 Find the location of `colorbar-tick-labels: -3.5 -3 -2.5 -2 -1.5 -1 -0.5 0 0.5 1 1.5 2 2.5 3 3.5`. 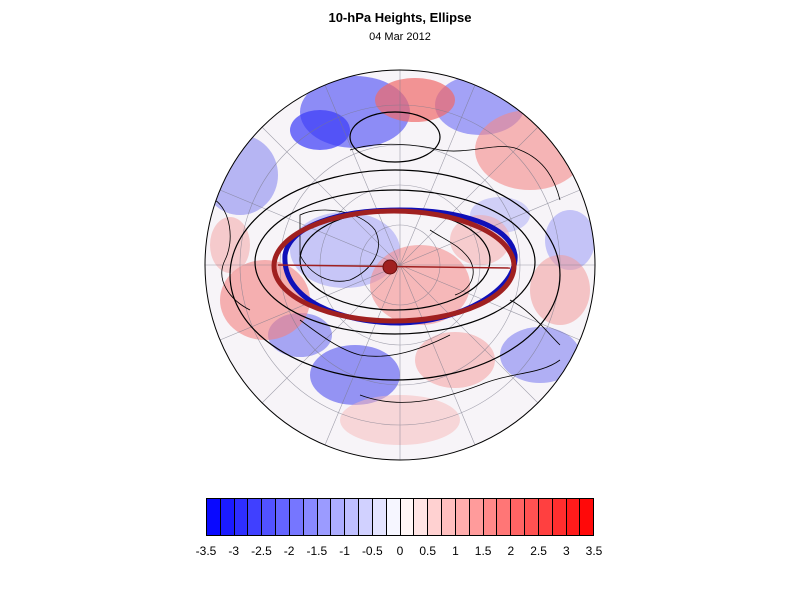

colorbar-tick-labels: -3.5 -3 -2.5 -2 -1.5 -1 -0.5 0 0.5 1 1.5 2 2.5 3 3.5 is located at coordinates (399, 552).